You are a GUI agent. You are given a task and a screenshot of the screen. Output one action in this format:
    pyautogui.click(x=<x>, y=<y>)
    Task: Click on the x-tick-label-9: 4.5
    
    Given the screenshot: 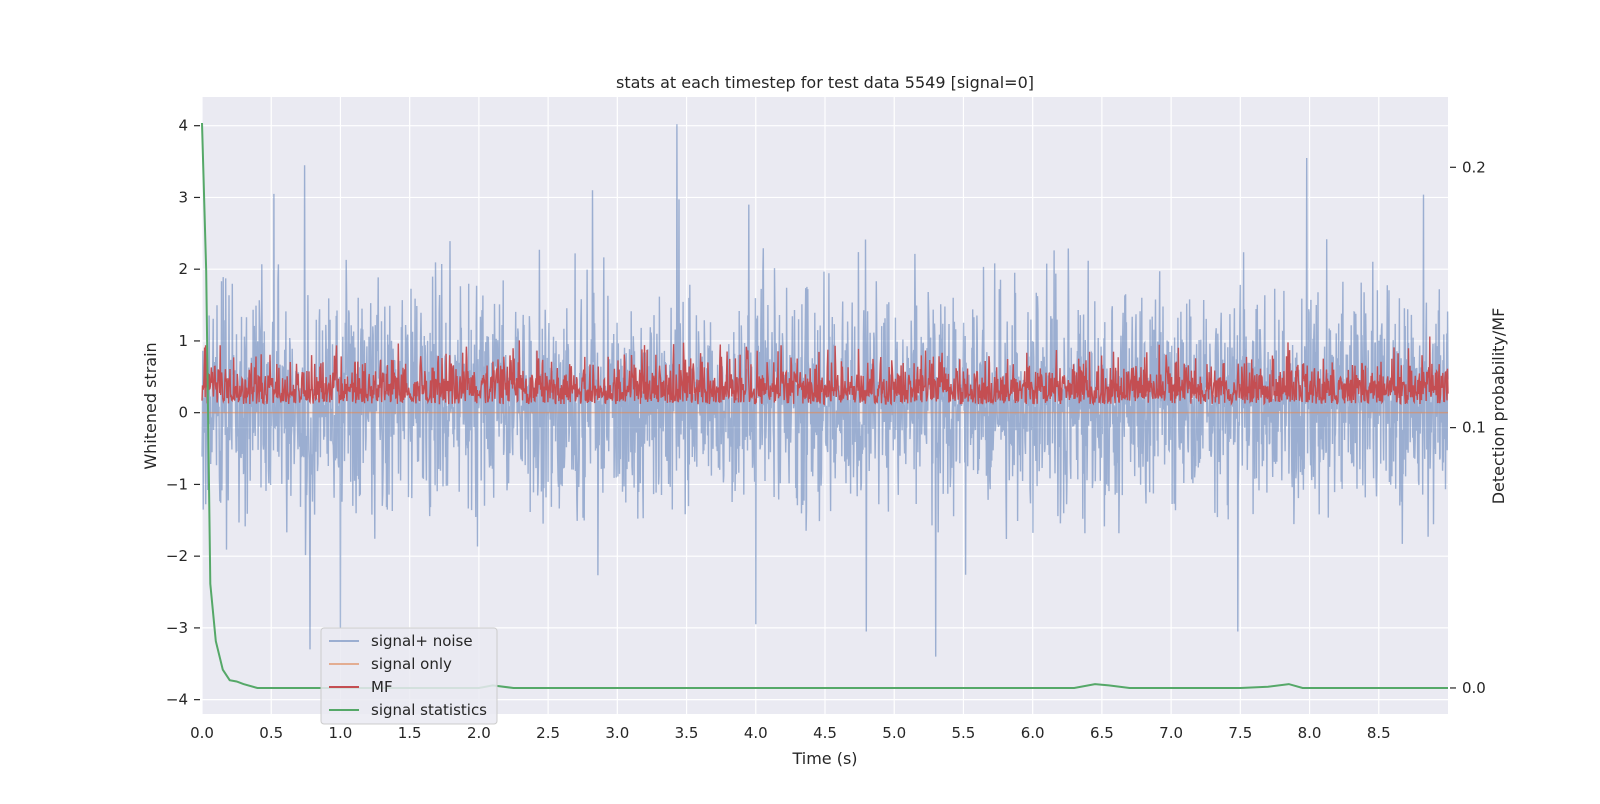 What is the action you would take?
    pyautogui.click(x=825, y=733)
    